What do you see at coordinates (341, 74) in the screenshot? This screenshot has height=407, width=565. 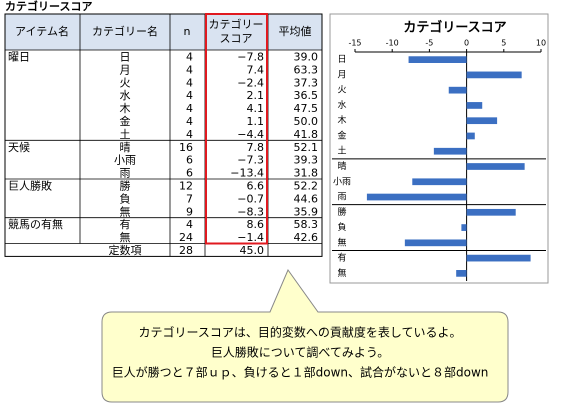 I see `y-category-label: 月` at bounding box center [341, 74].